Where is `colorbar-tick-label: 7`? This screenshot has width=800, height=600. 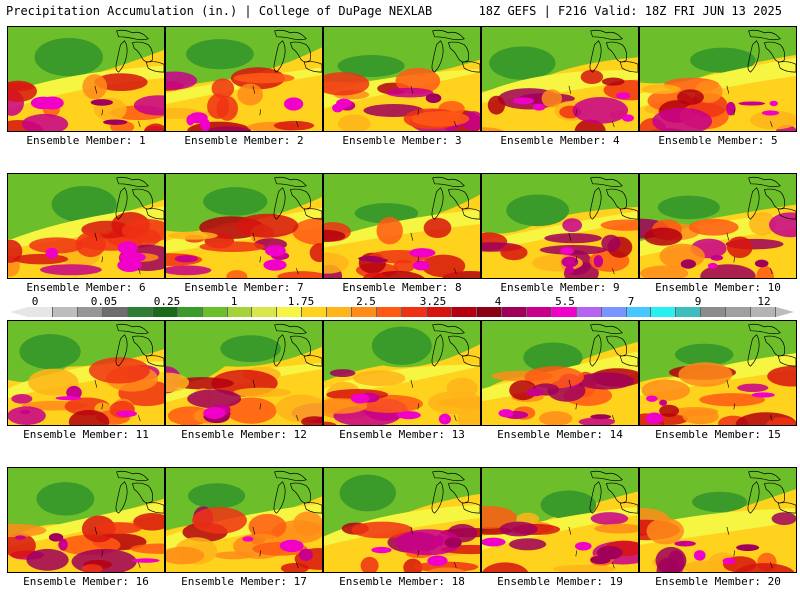 colorbar-tick-label: 7 is located at coordinates (631, 301).